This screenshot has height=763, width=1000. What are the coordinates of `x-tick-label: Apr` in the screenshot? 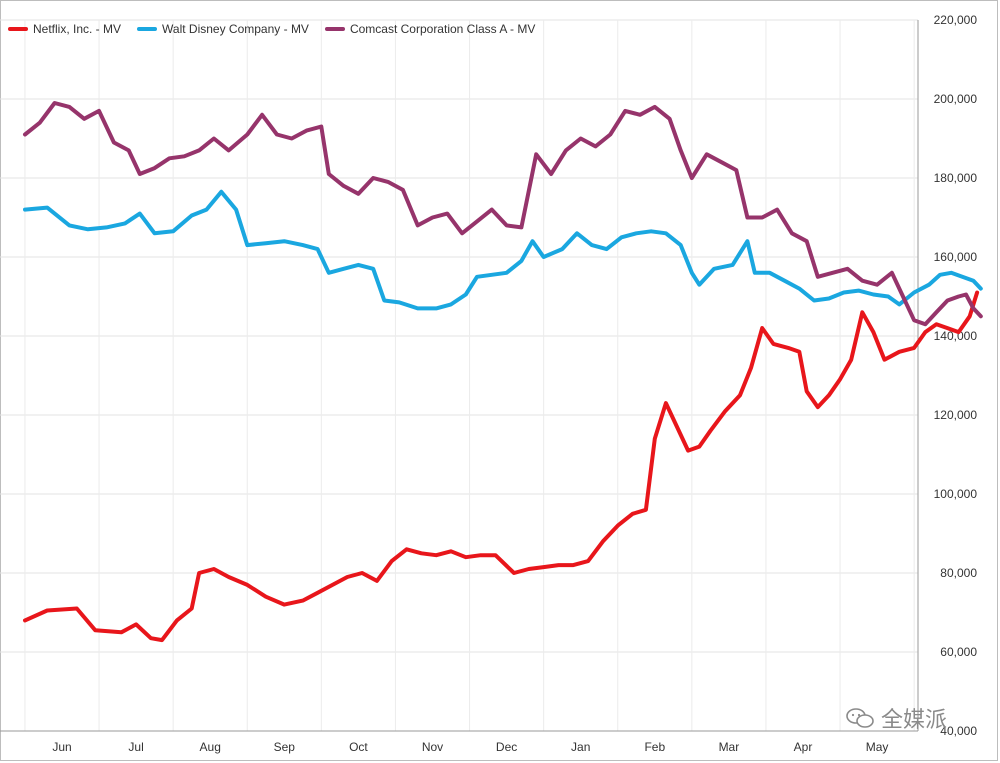 It's located at (803, 747).